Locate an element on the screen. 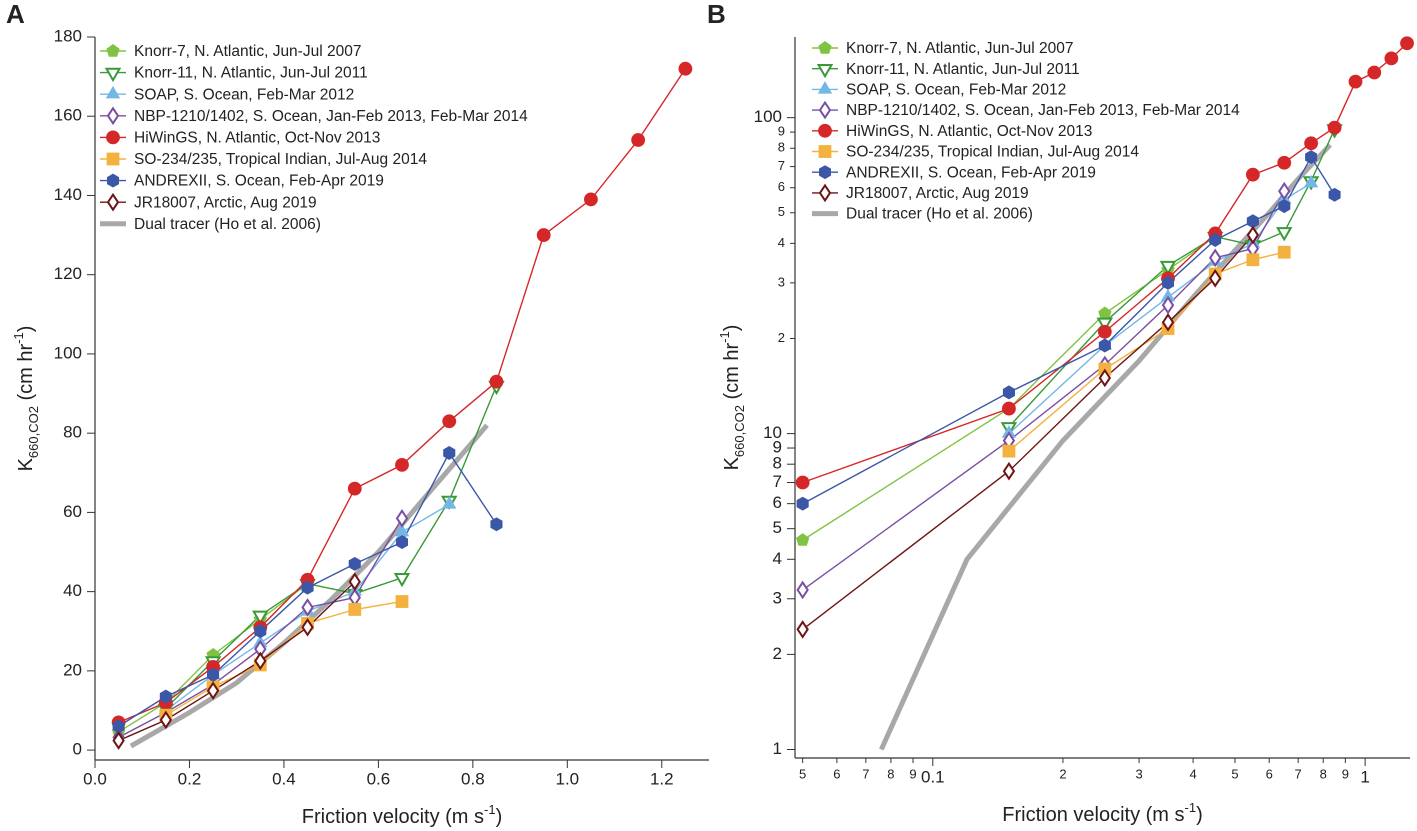 This screenshot has height=831, width=1417. axis-title: Friction velocity (m s-1) is located at coordinates (1102, 813).